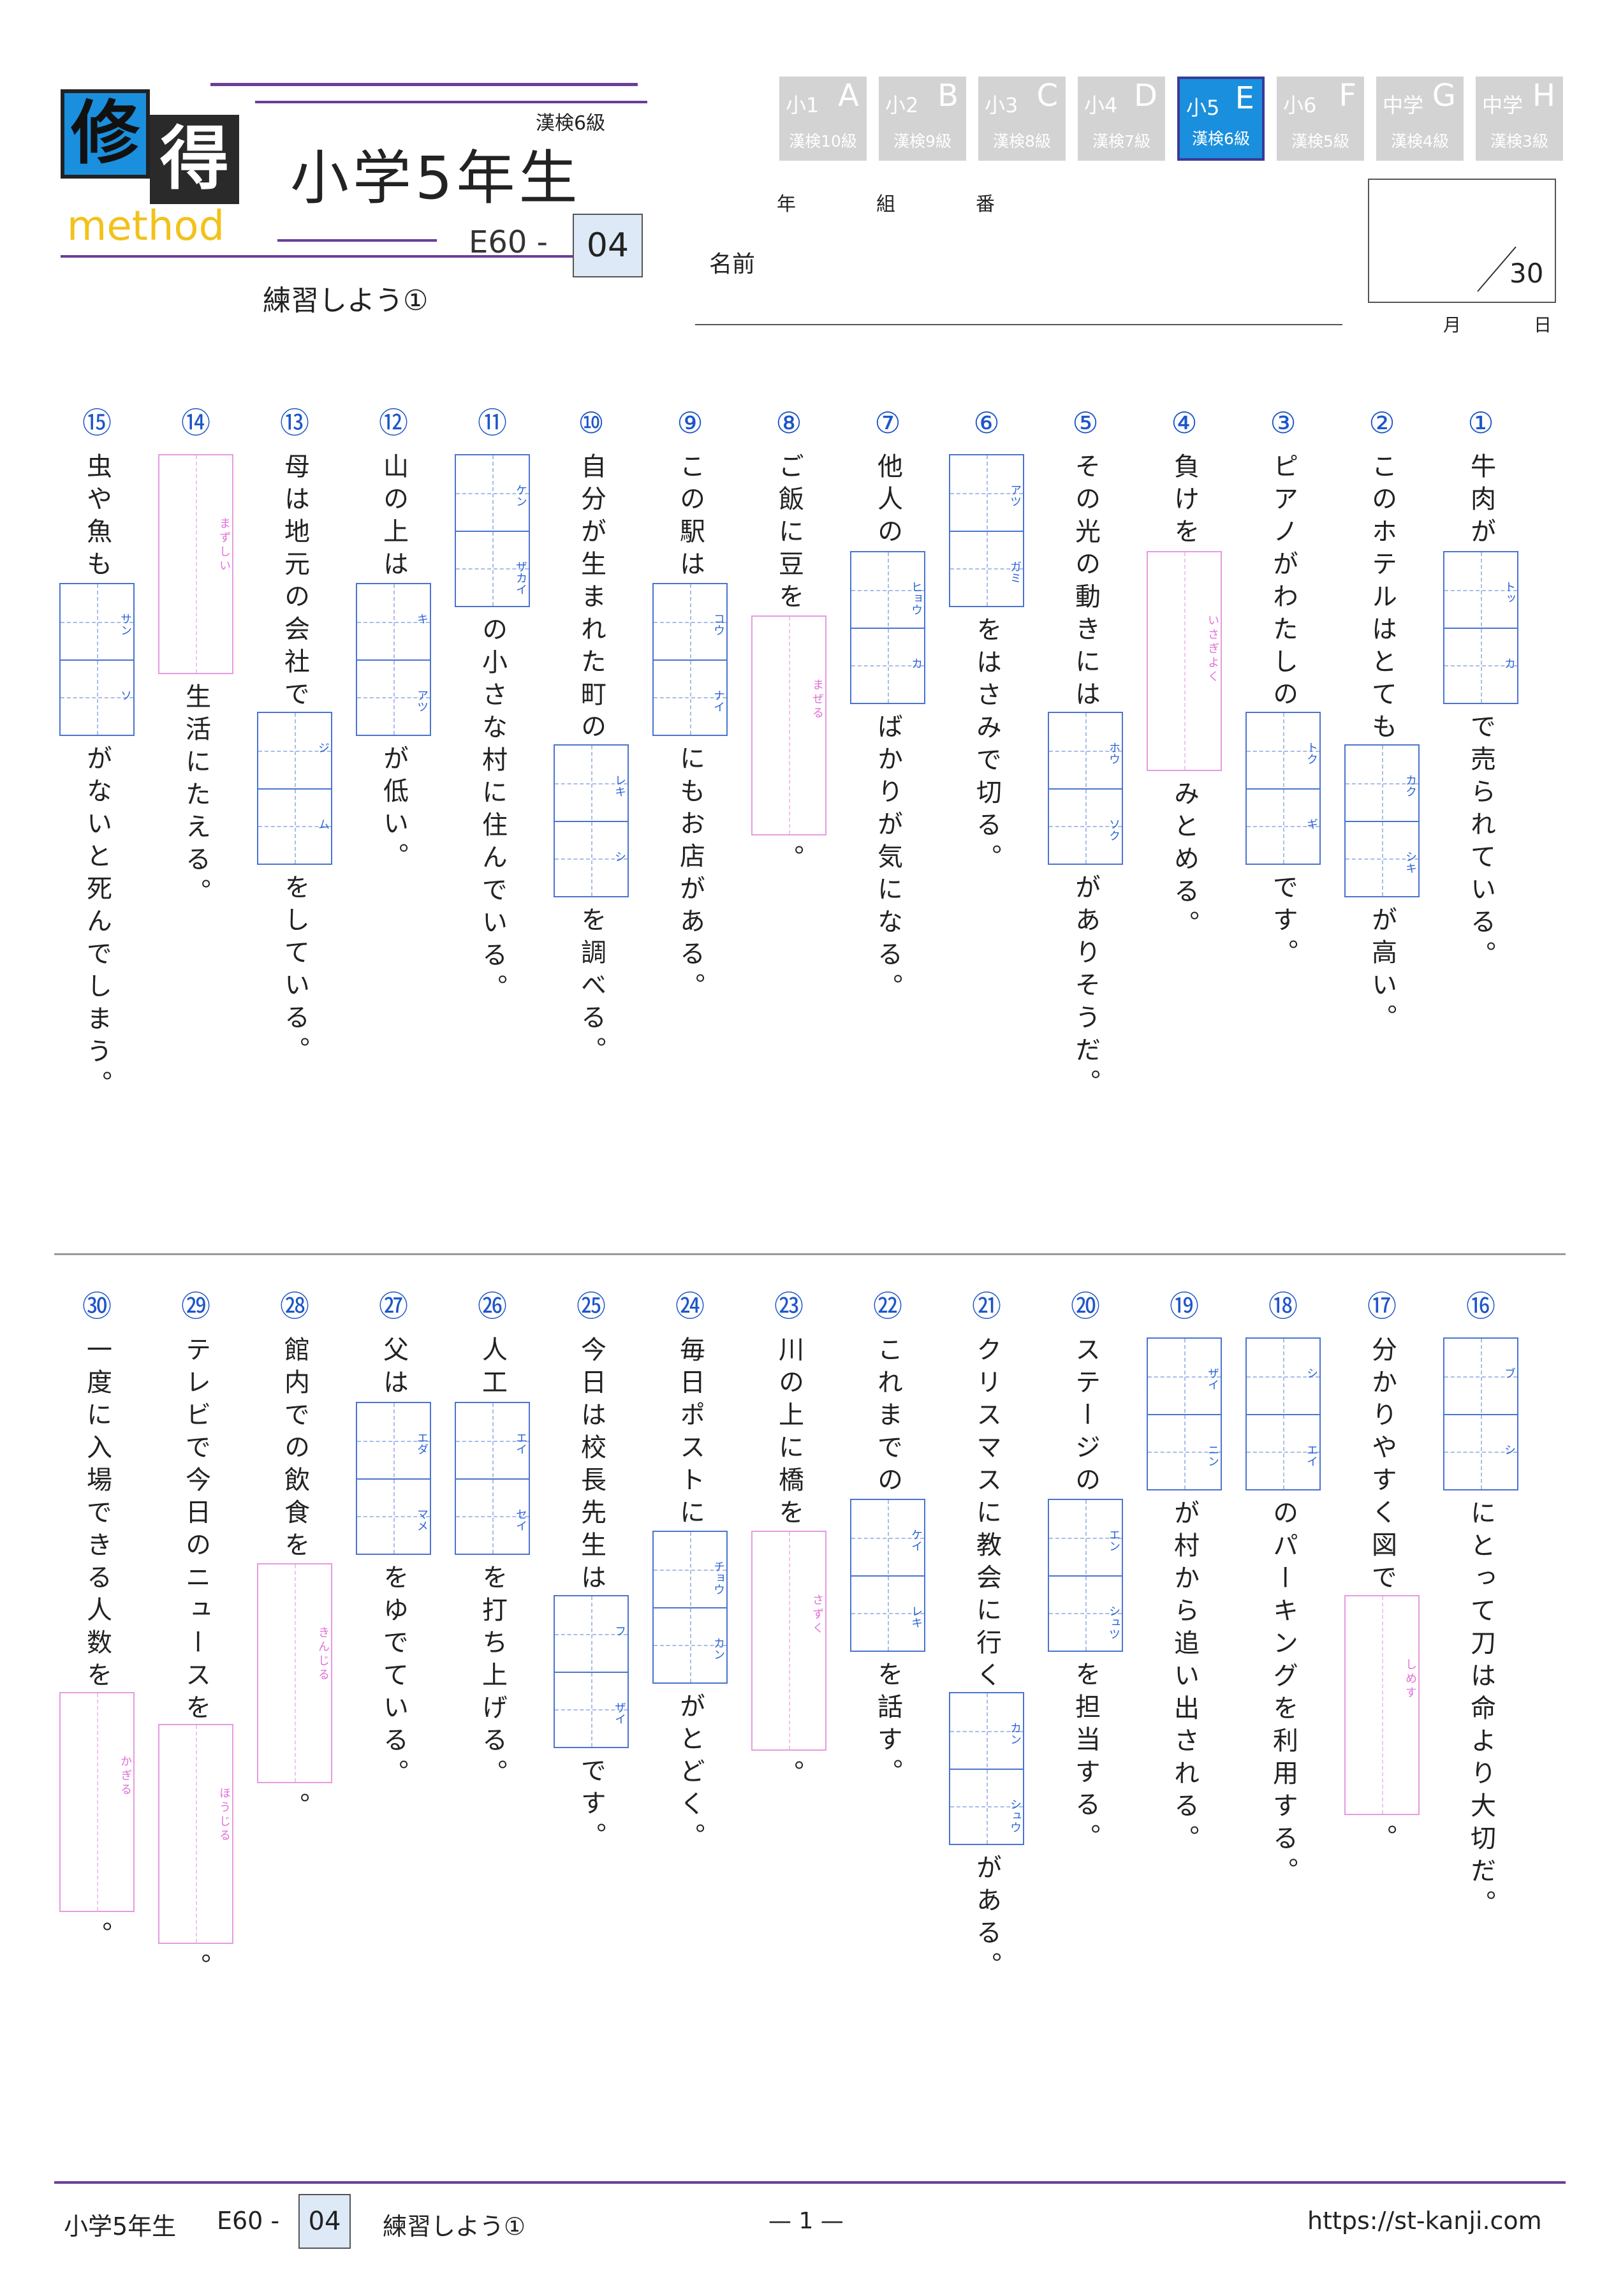 Image resolution: width=1623 pixels, height=2296 pixels. I want to click on hiragana-answer-box: いさぎよく, so click(1184, 660).